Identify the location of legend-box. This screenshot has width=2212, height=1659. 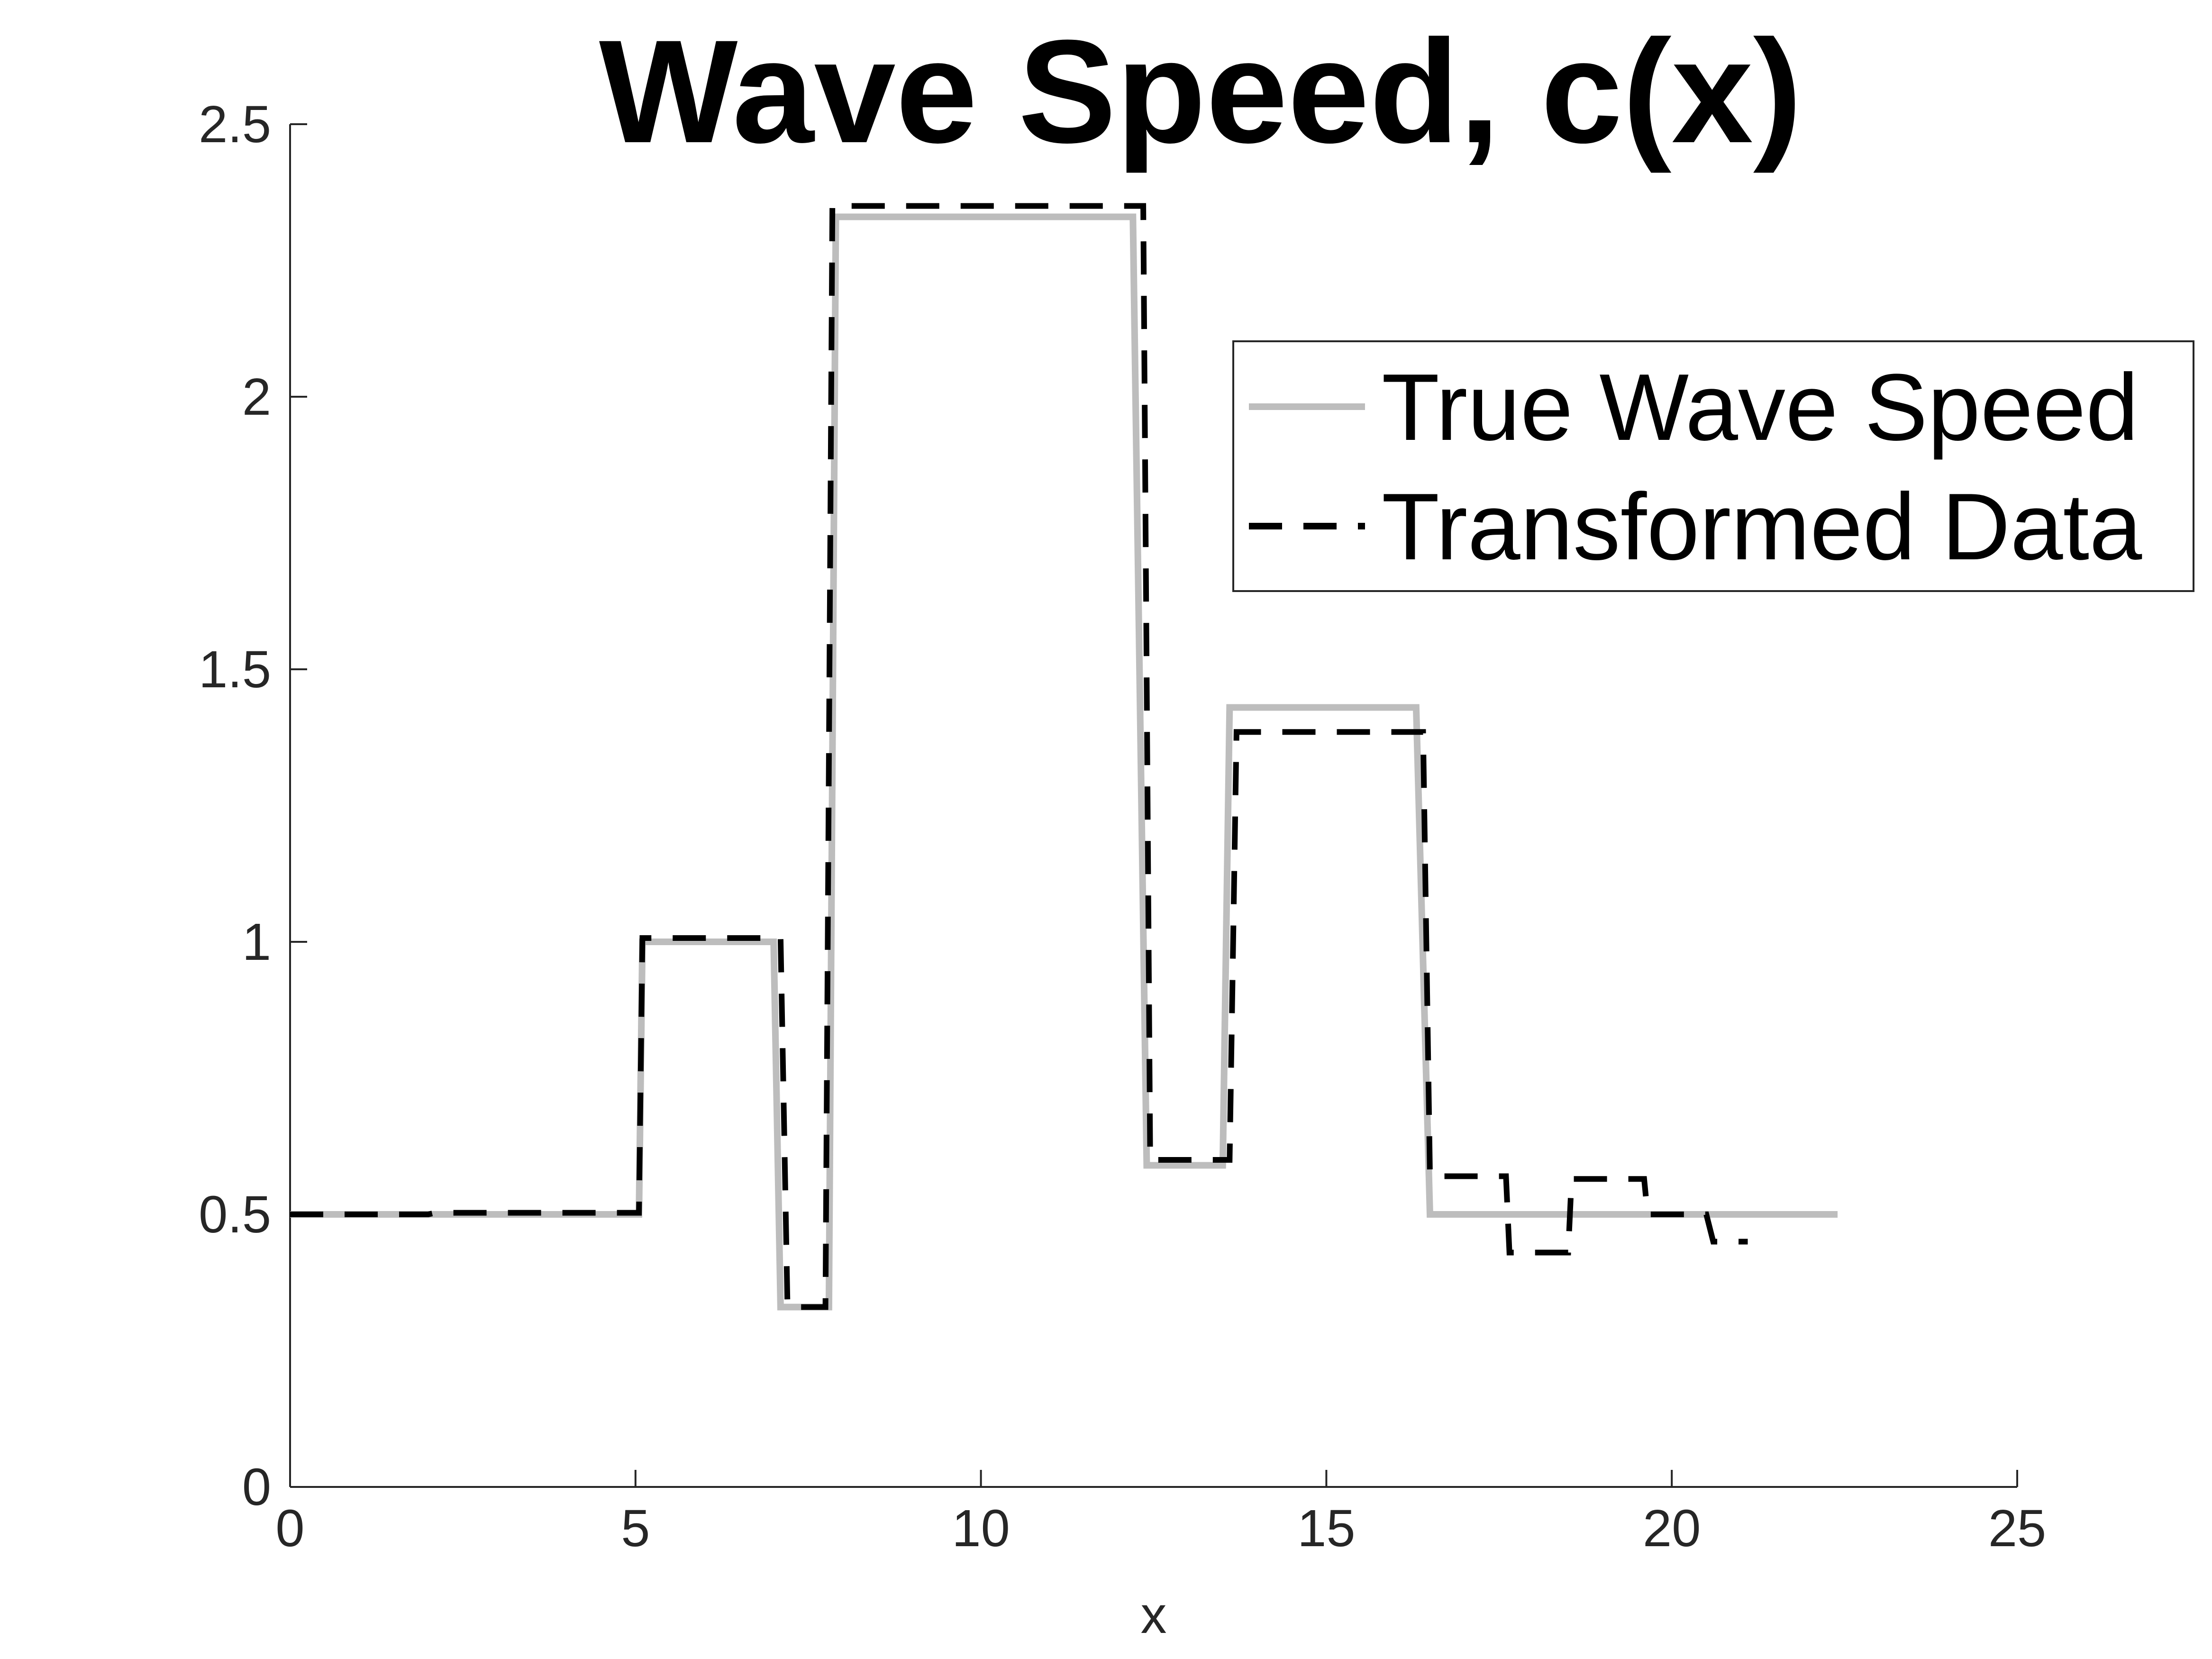
(1713, 466).